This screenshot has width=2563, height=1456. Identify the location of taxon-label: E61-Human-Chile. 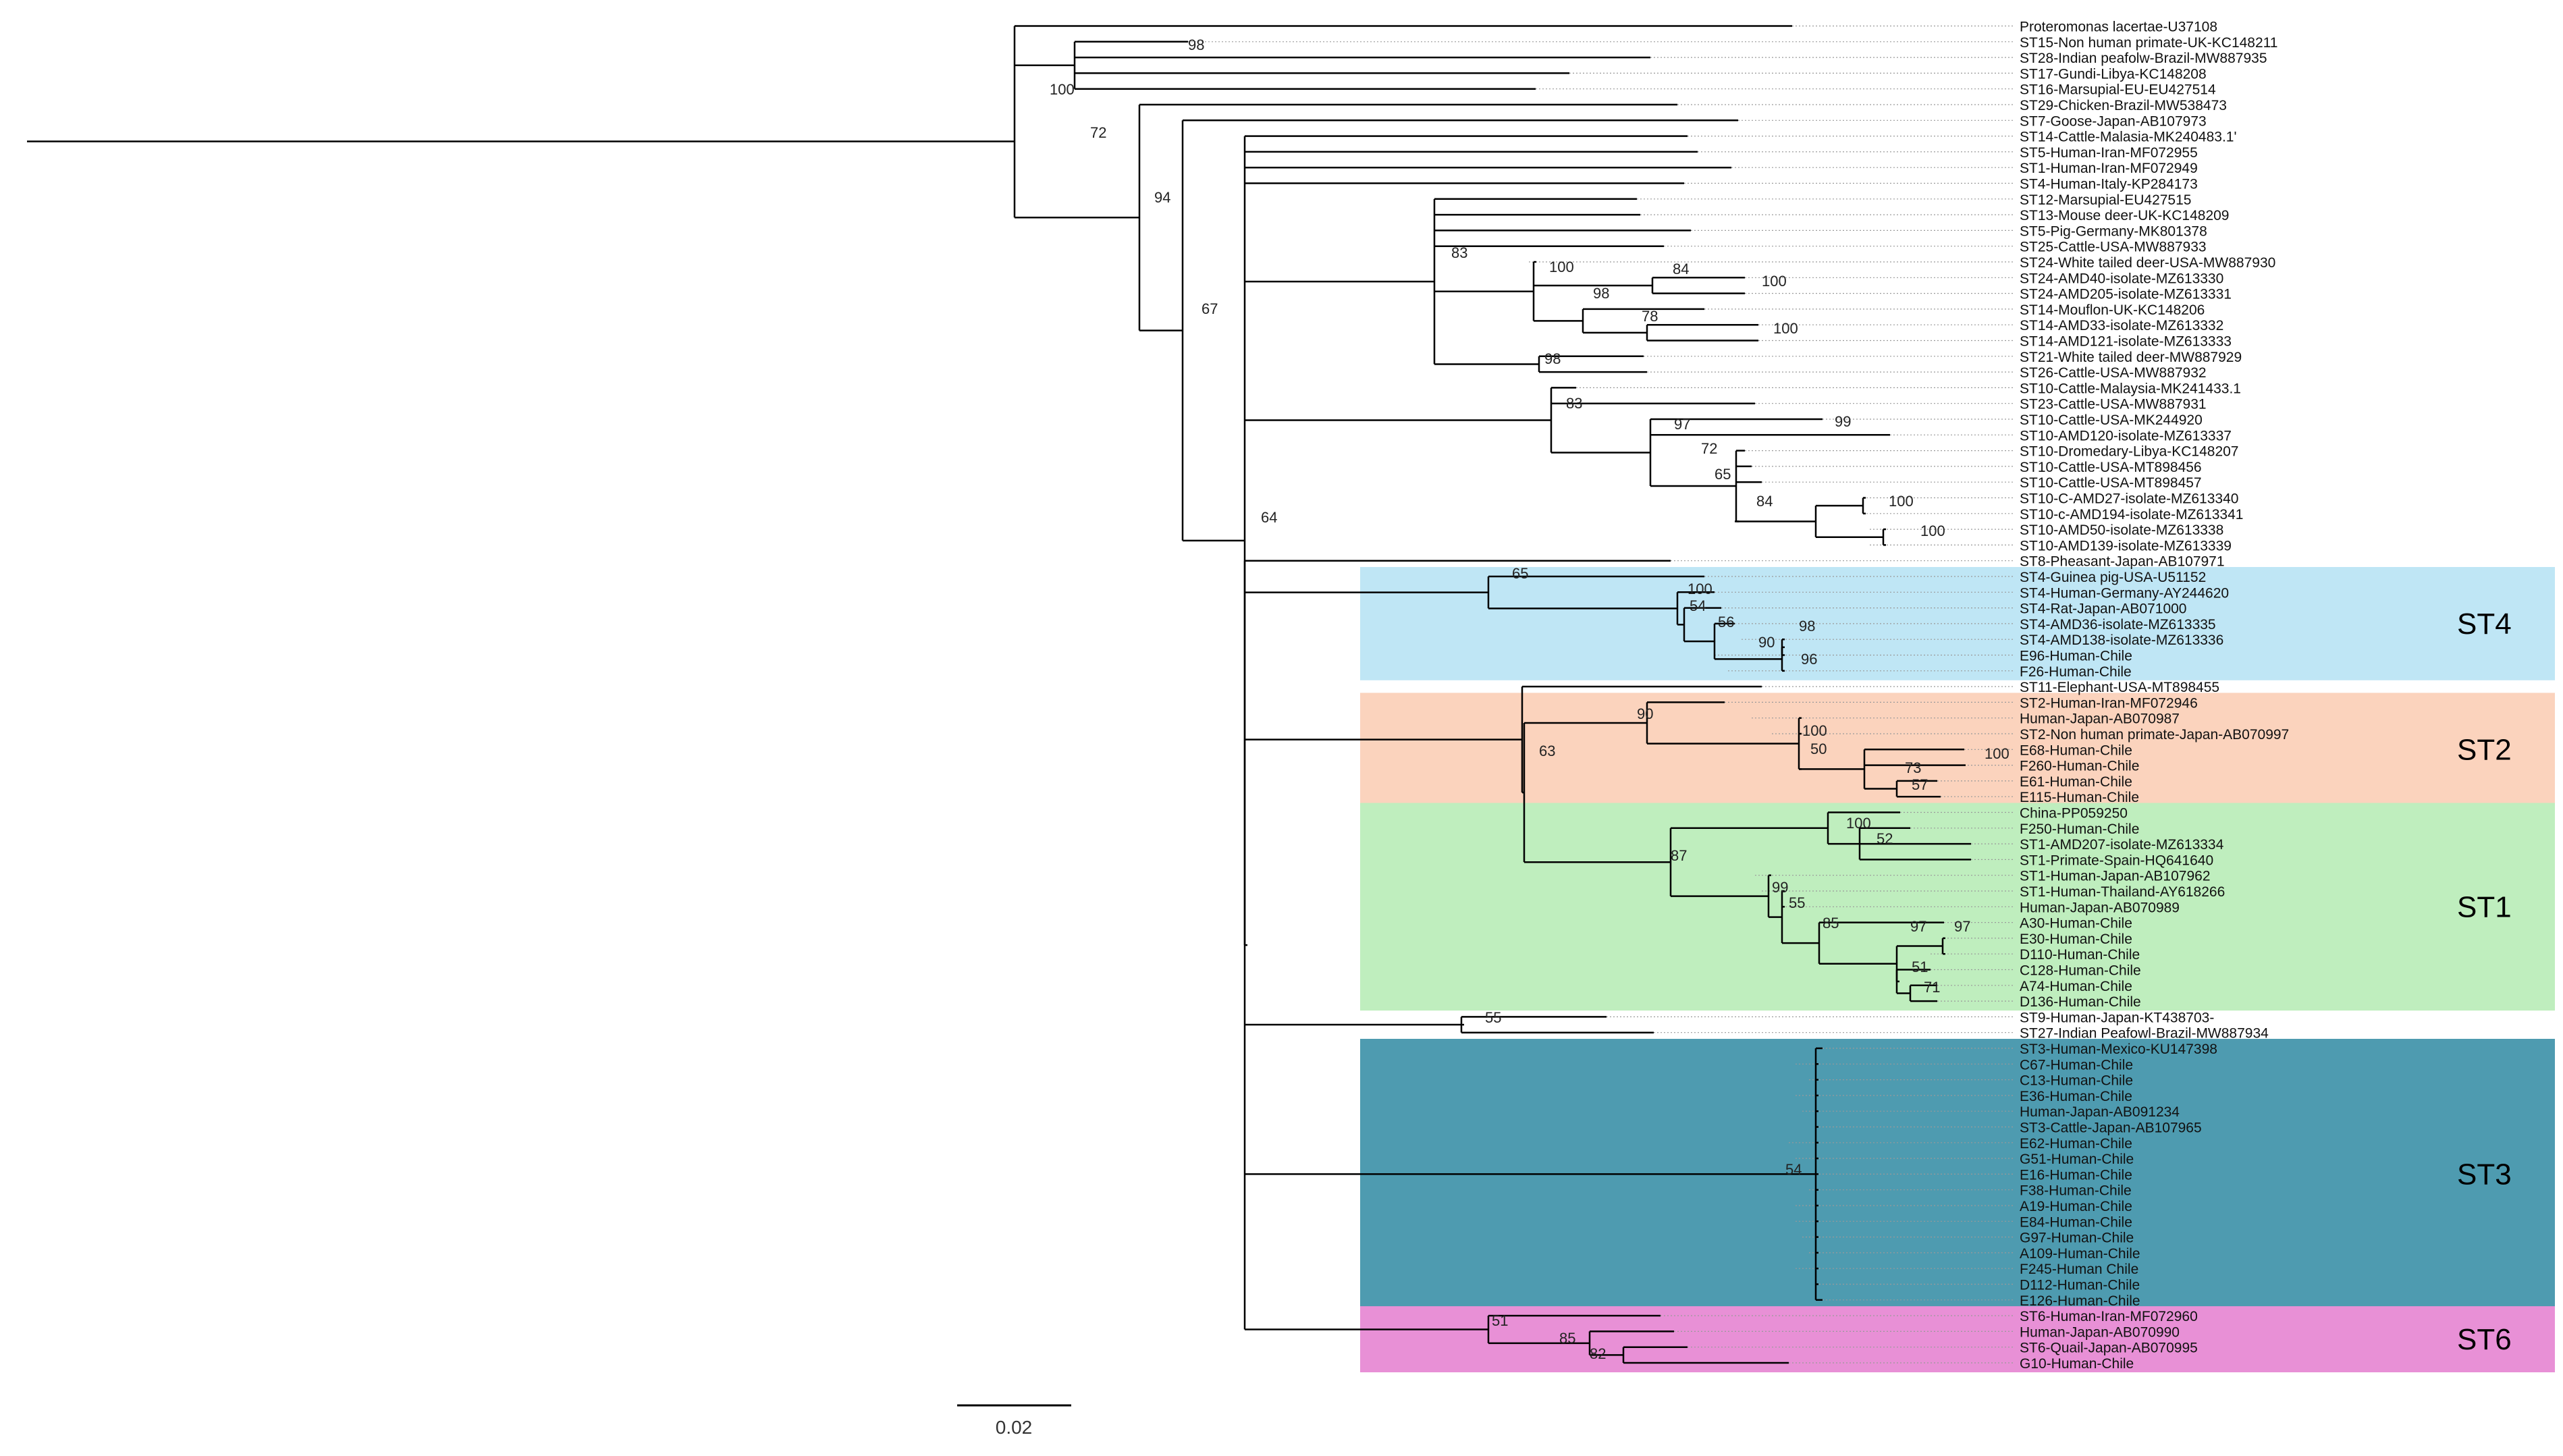
(2076, 782).